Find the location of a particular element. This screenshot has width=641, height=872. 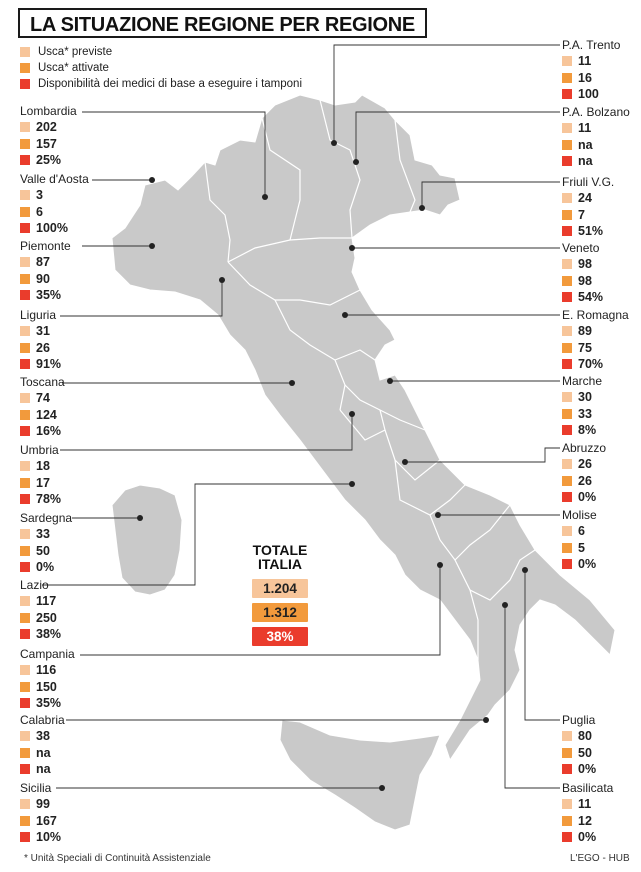

region-veneto: Veneto 98 98 54% is located at coordinates (582, 273).